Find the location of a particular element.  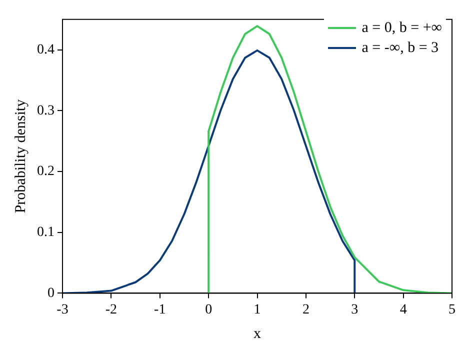

x-tick-label: 3 is located at coordinates (354, 310).